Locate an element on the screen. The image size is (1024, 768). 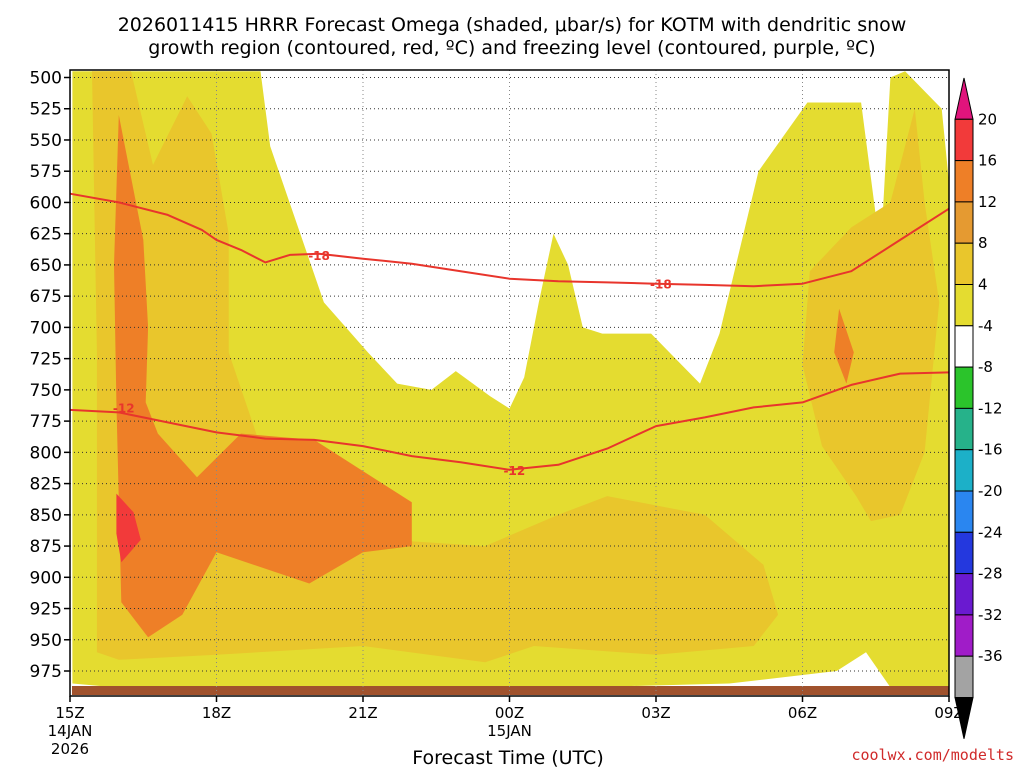
colorbar-label: -32 is located at coordinates (990, 615).